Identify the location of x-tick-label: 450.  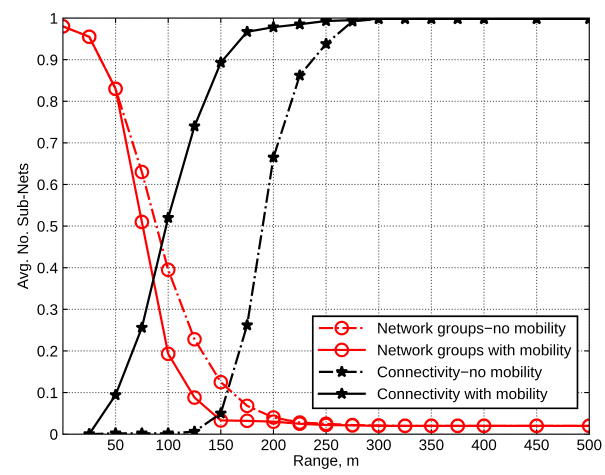
(536, 444).